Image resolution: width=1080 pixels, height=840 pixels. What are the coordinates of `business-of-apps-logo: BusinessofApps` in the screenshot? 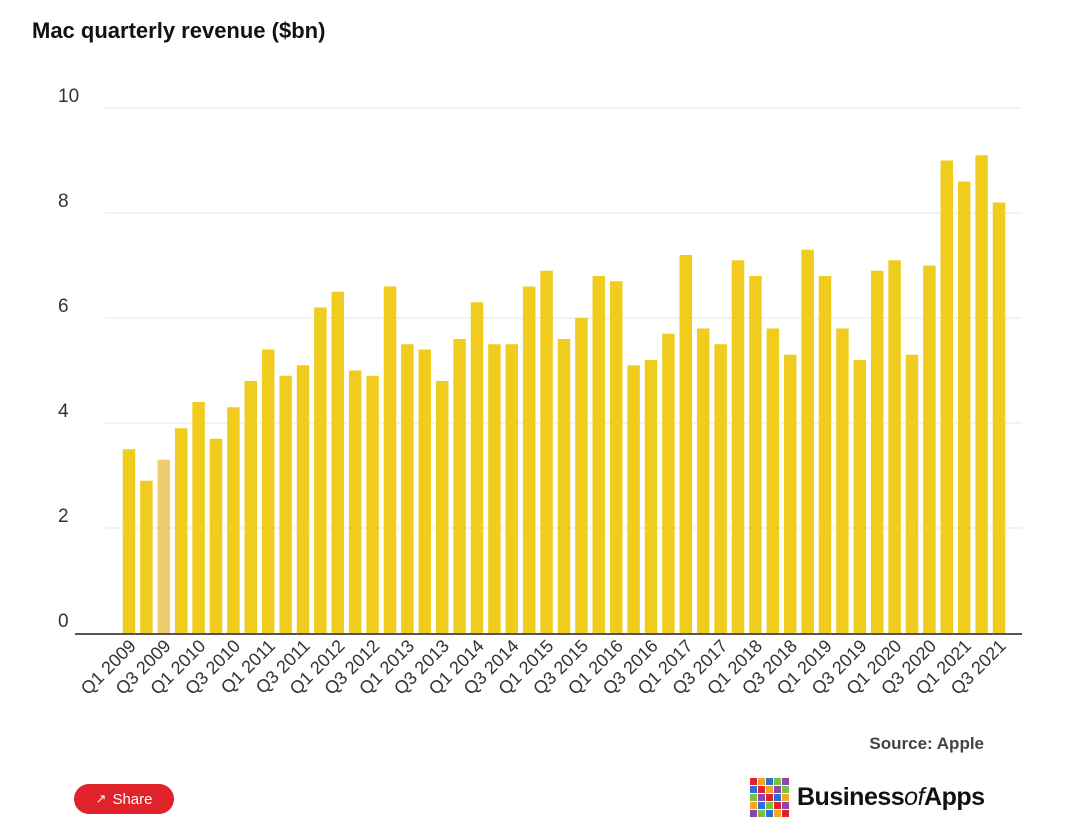 It's located at (867, 797).